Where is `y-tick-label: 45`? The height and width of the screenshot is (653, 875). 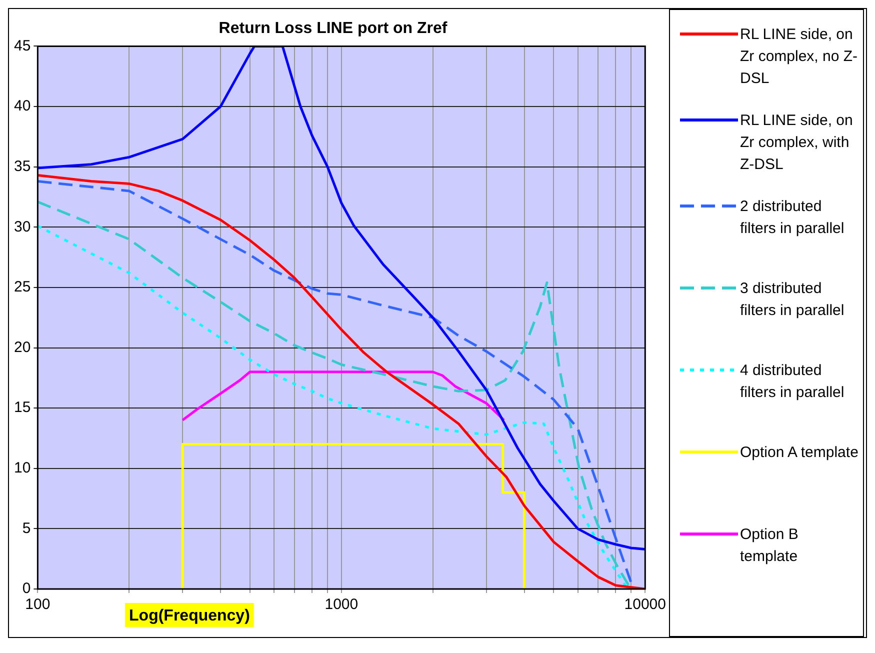
y-tick-label: 45 is located at coordinates (22, 45).